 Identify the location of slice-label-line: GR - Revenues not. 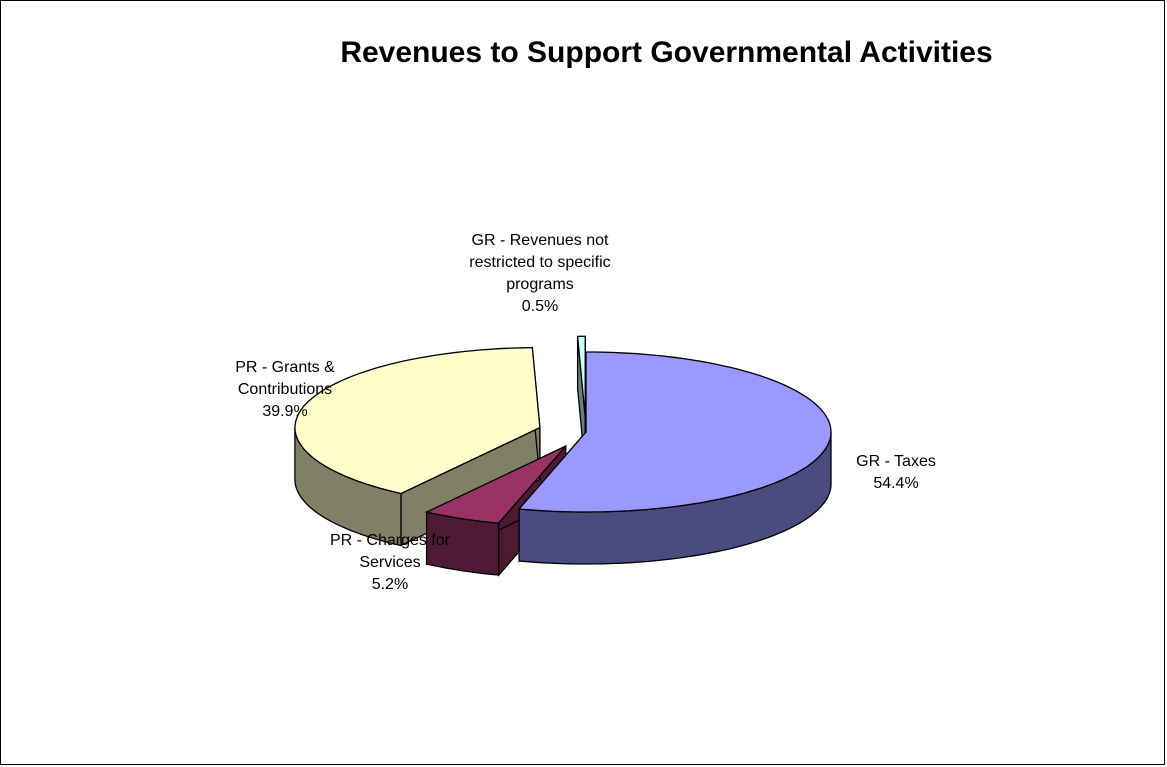
(540, 240).